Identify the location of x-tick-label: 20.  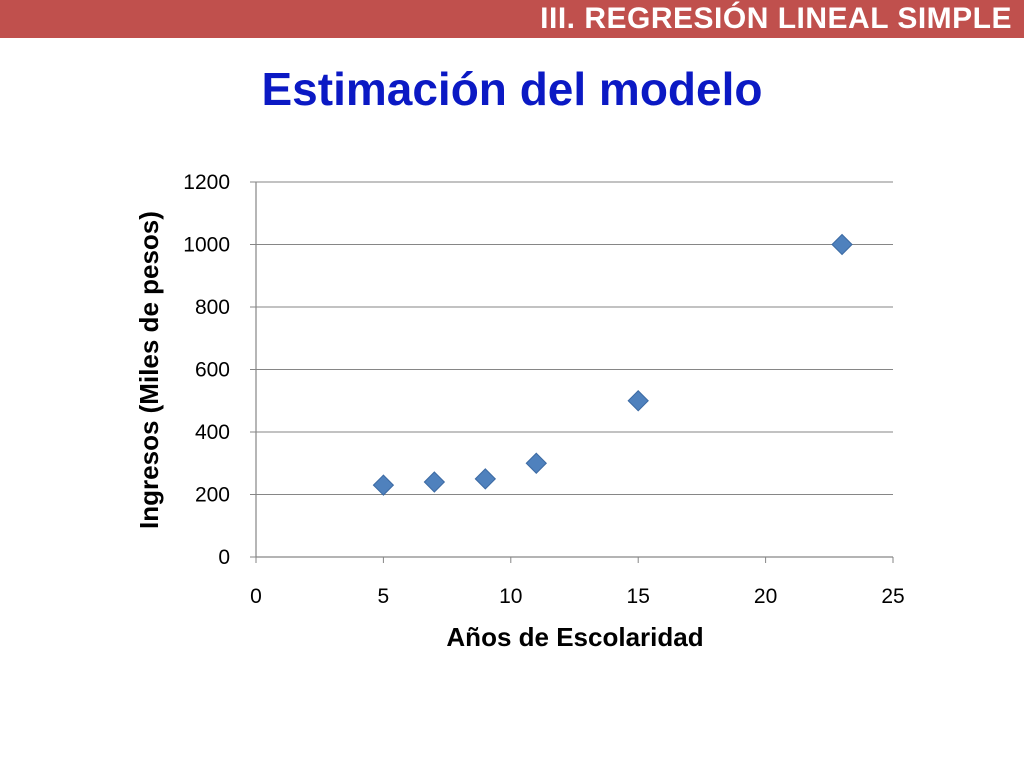
(765, 596).